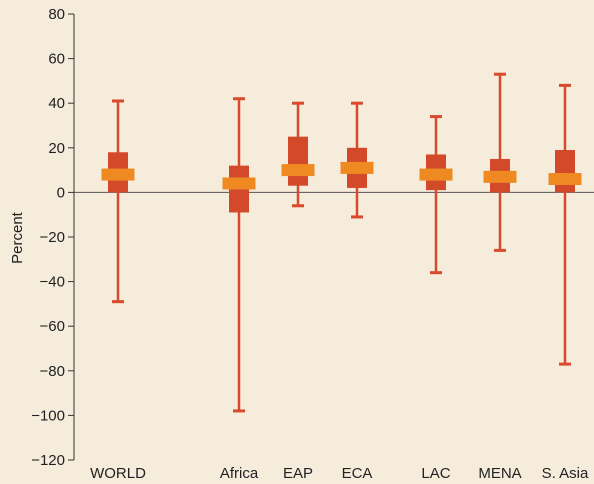  What do you see at coordinates (499, 473) in the screenshot?
I see `x-category-label: MENA` at bounding box center [499, 473].